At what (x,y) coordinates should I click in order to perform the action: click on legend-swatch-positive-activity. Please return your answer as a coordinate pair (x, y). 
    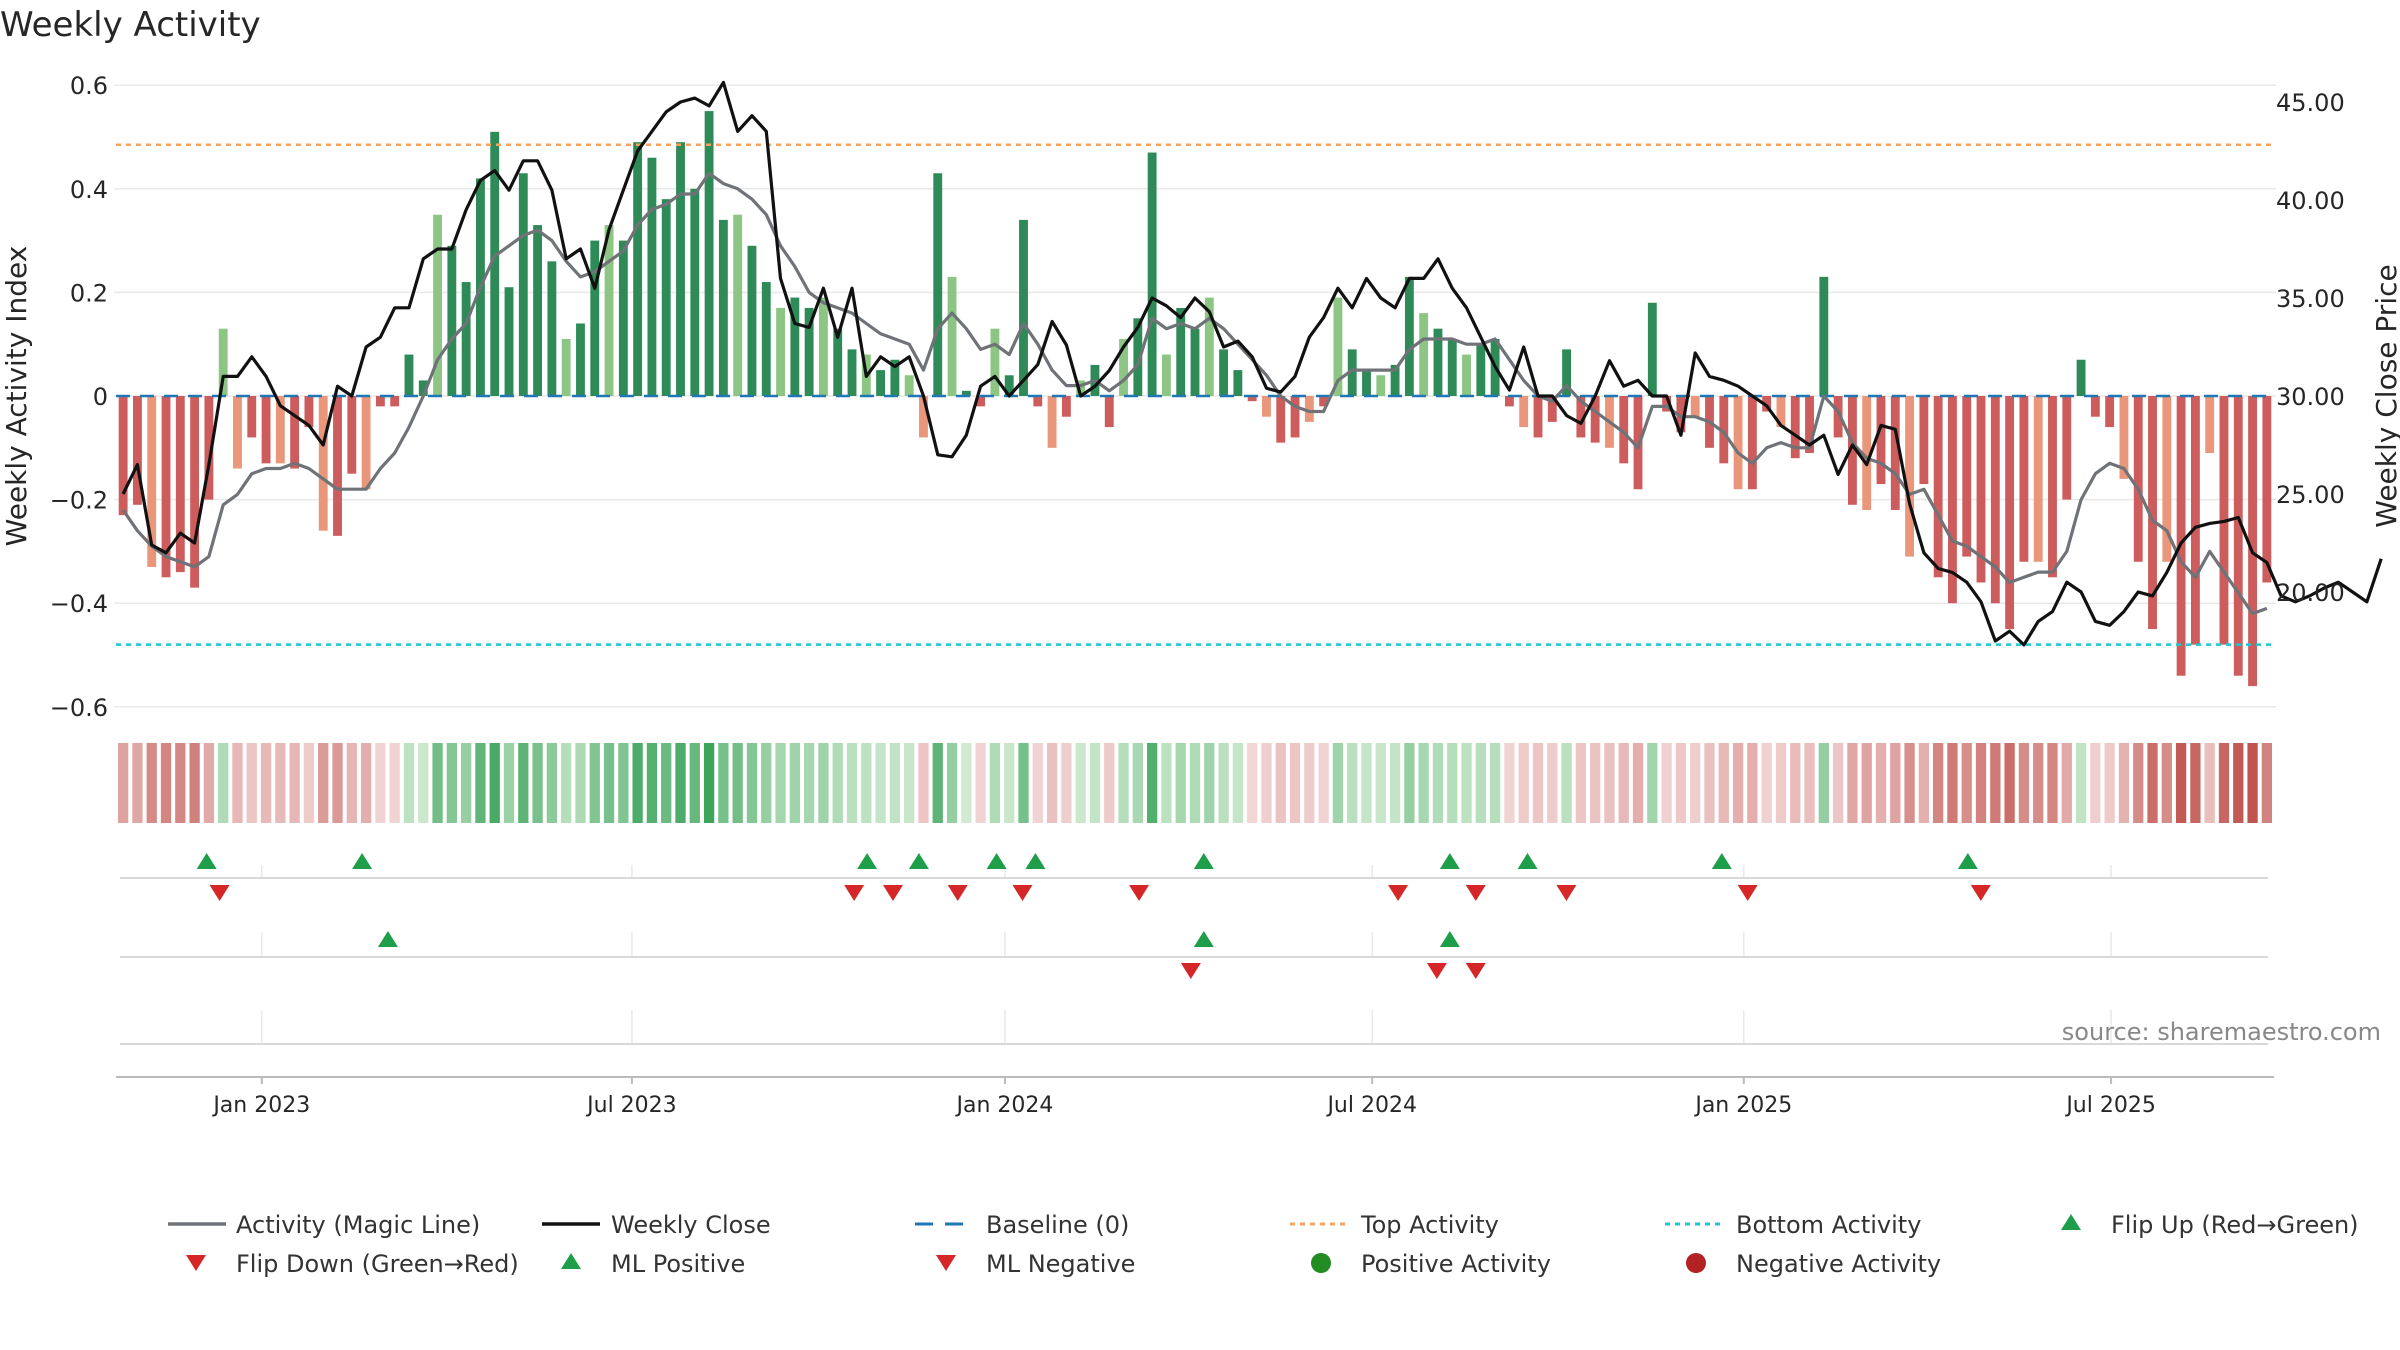
    Looking at the image, I should click on (1321, 1263).